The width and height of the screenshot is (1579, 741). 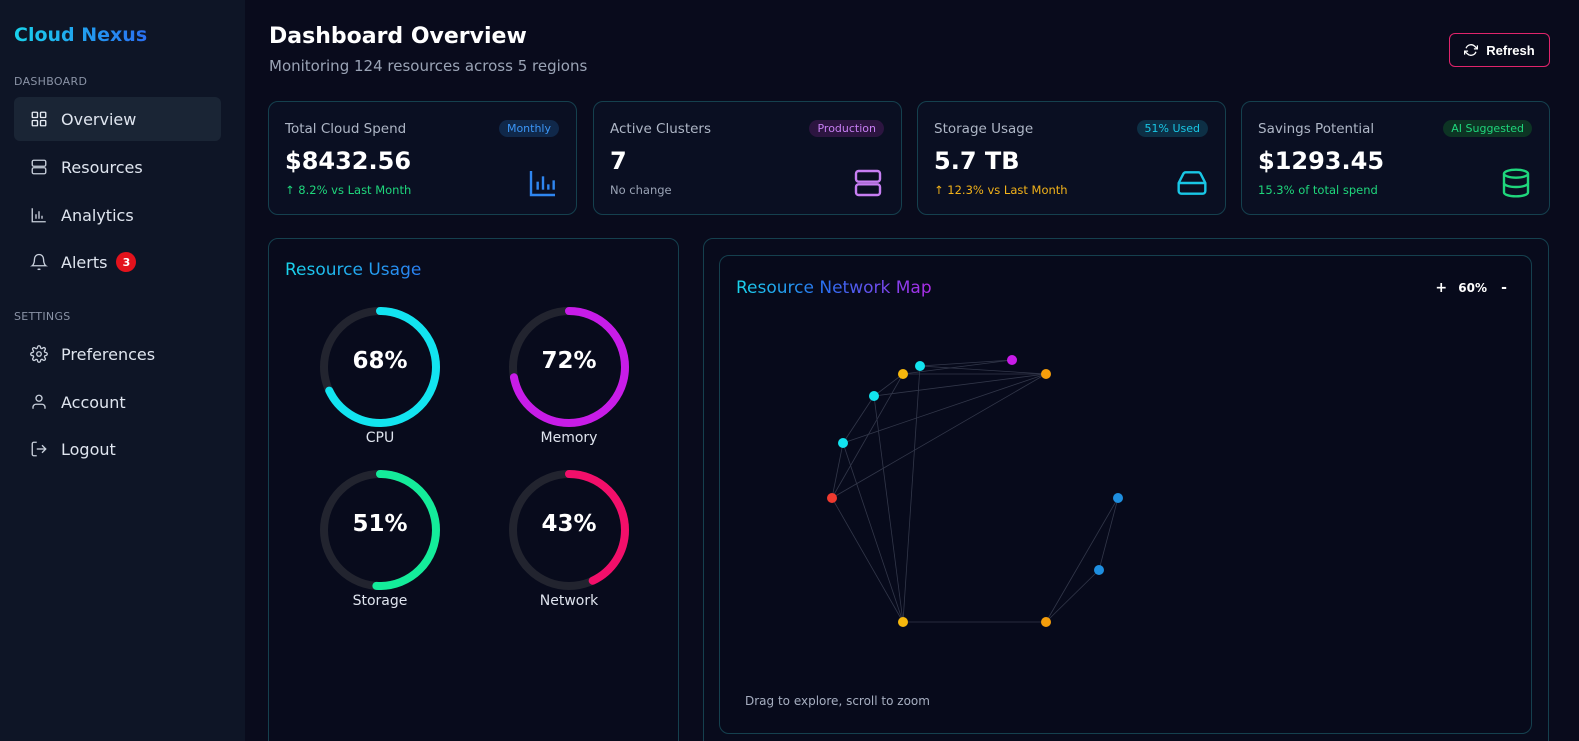 I want to click on sidebar-item-label: Alerts, so click(x=84, y=262).